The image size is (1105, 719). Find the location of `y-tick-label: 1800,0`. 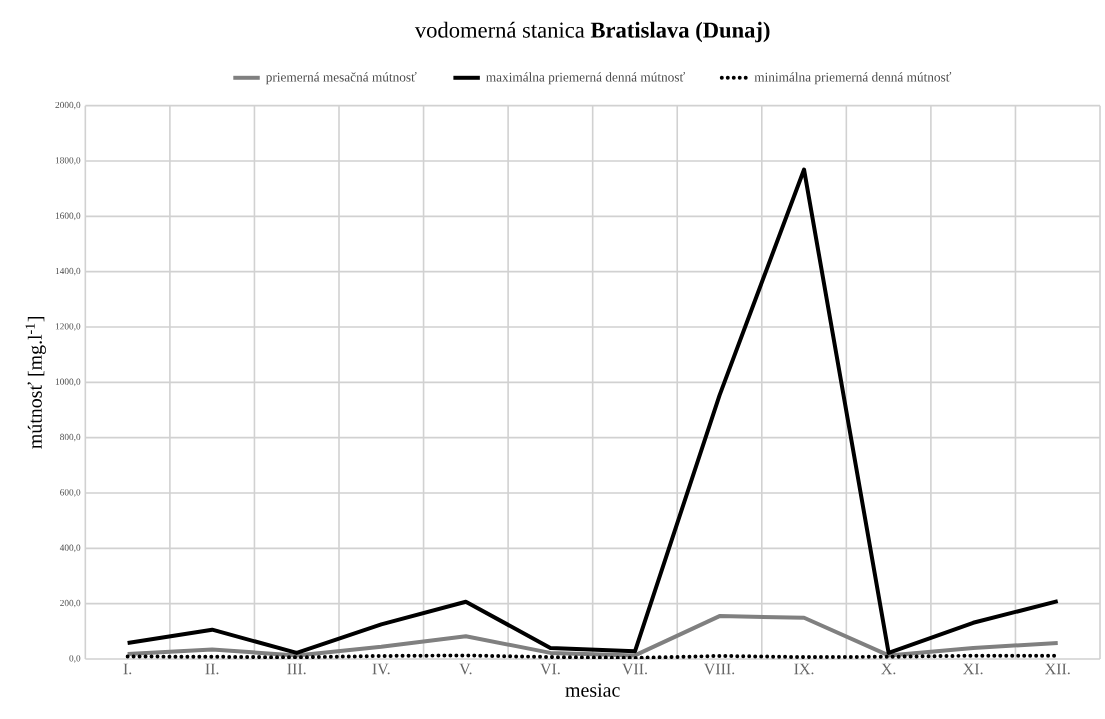

y-tick-label: 1800,0 is located at coordinates (68, 161).